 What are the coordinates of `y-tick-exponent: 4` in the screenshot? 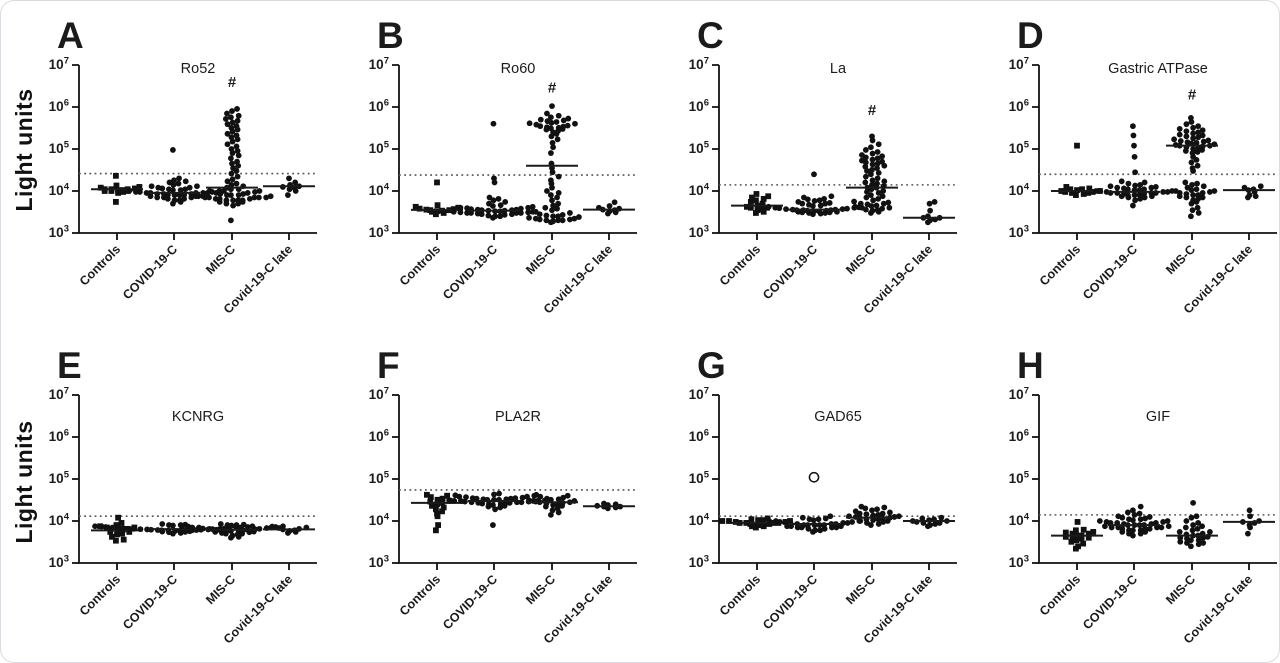 It's located at (387, 187).